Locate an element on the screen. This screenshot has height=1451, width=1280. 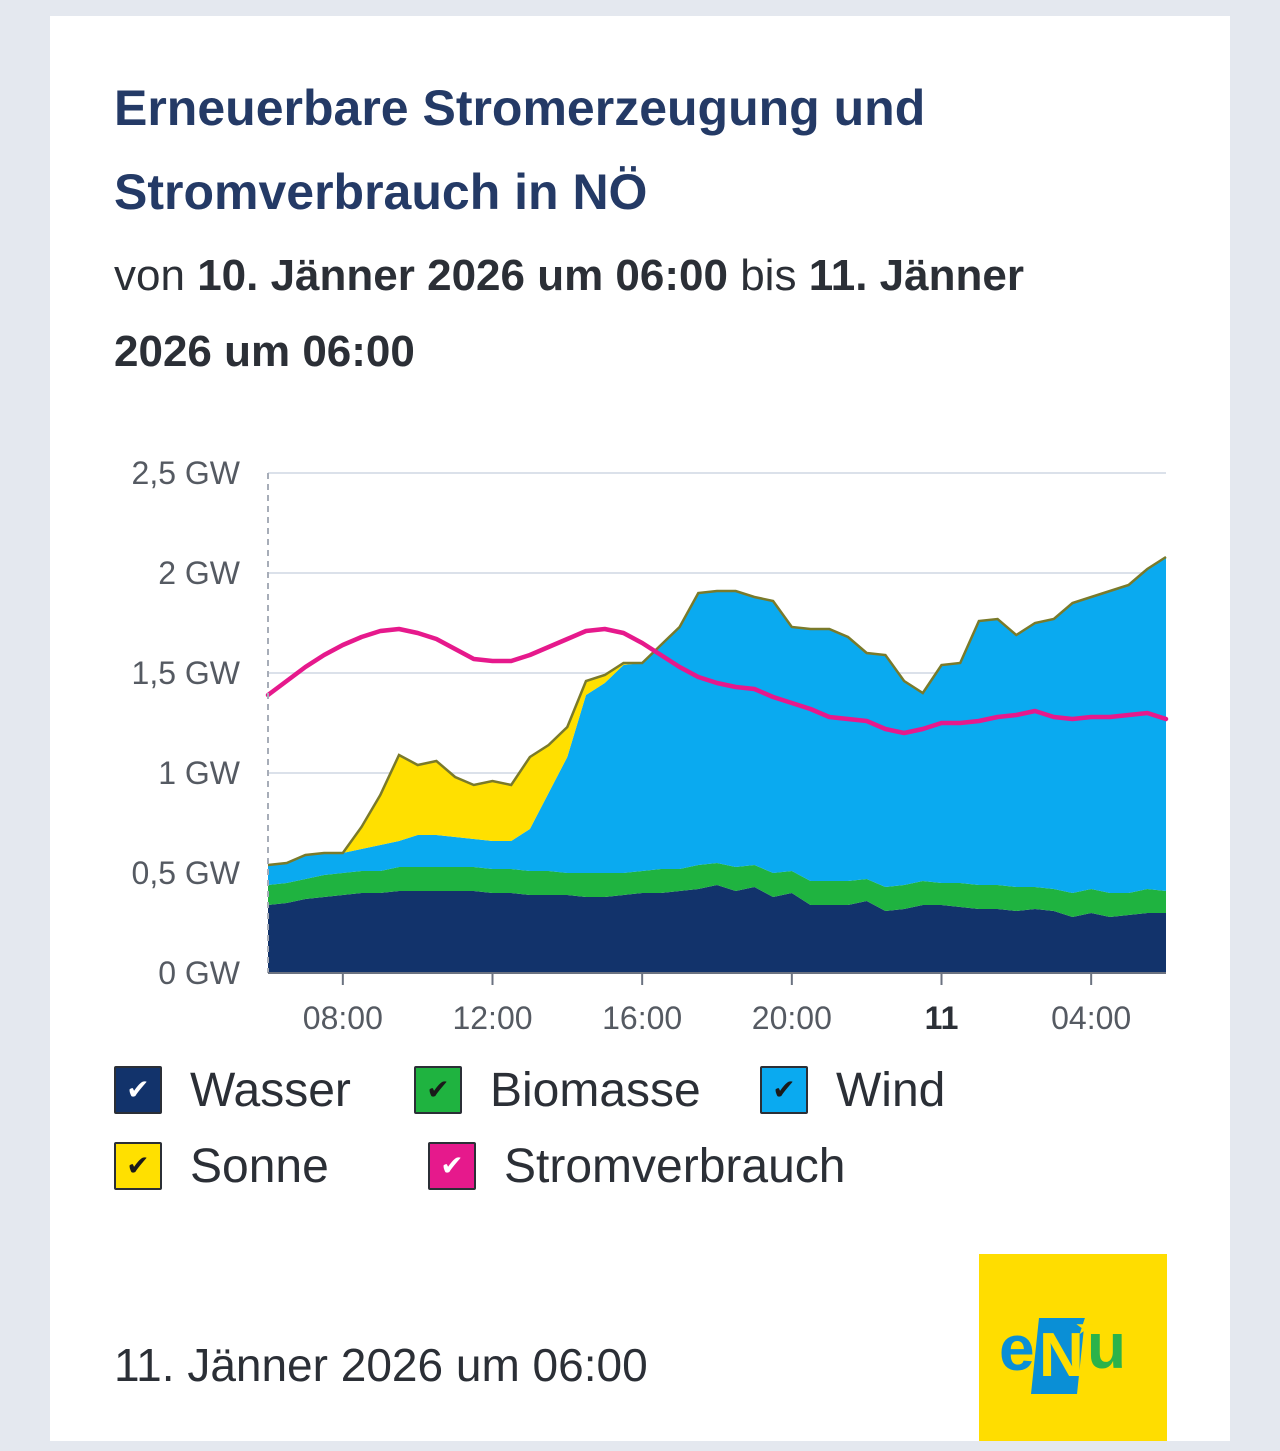
enu-logo-graphic: e N u ★ is located at coordinates (1062, 1352).